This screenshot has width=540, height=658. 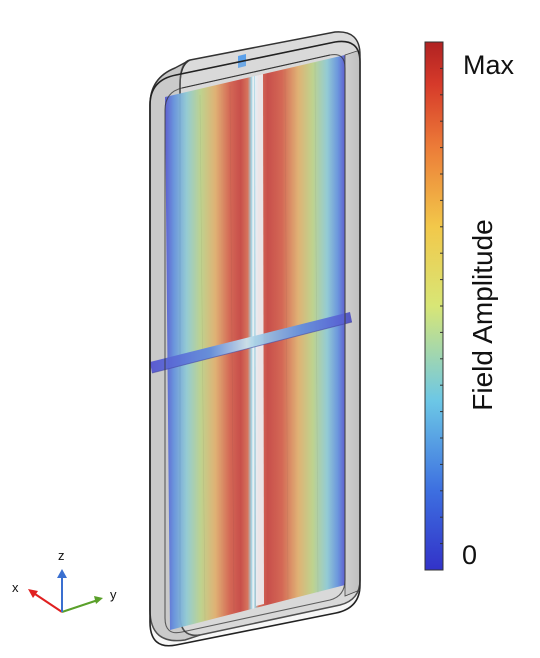 What do you see at coordinates (47, 602) in the screenshot?
I see `x-axis-arrow` at bounding box center [47, 602].